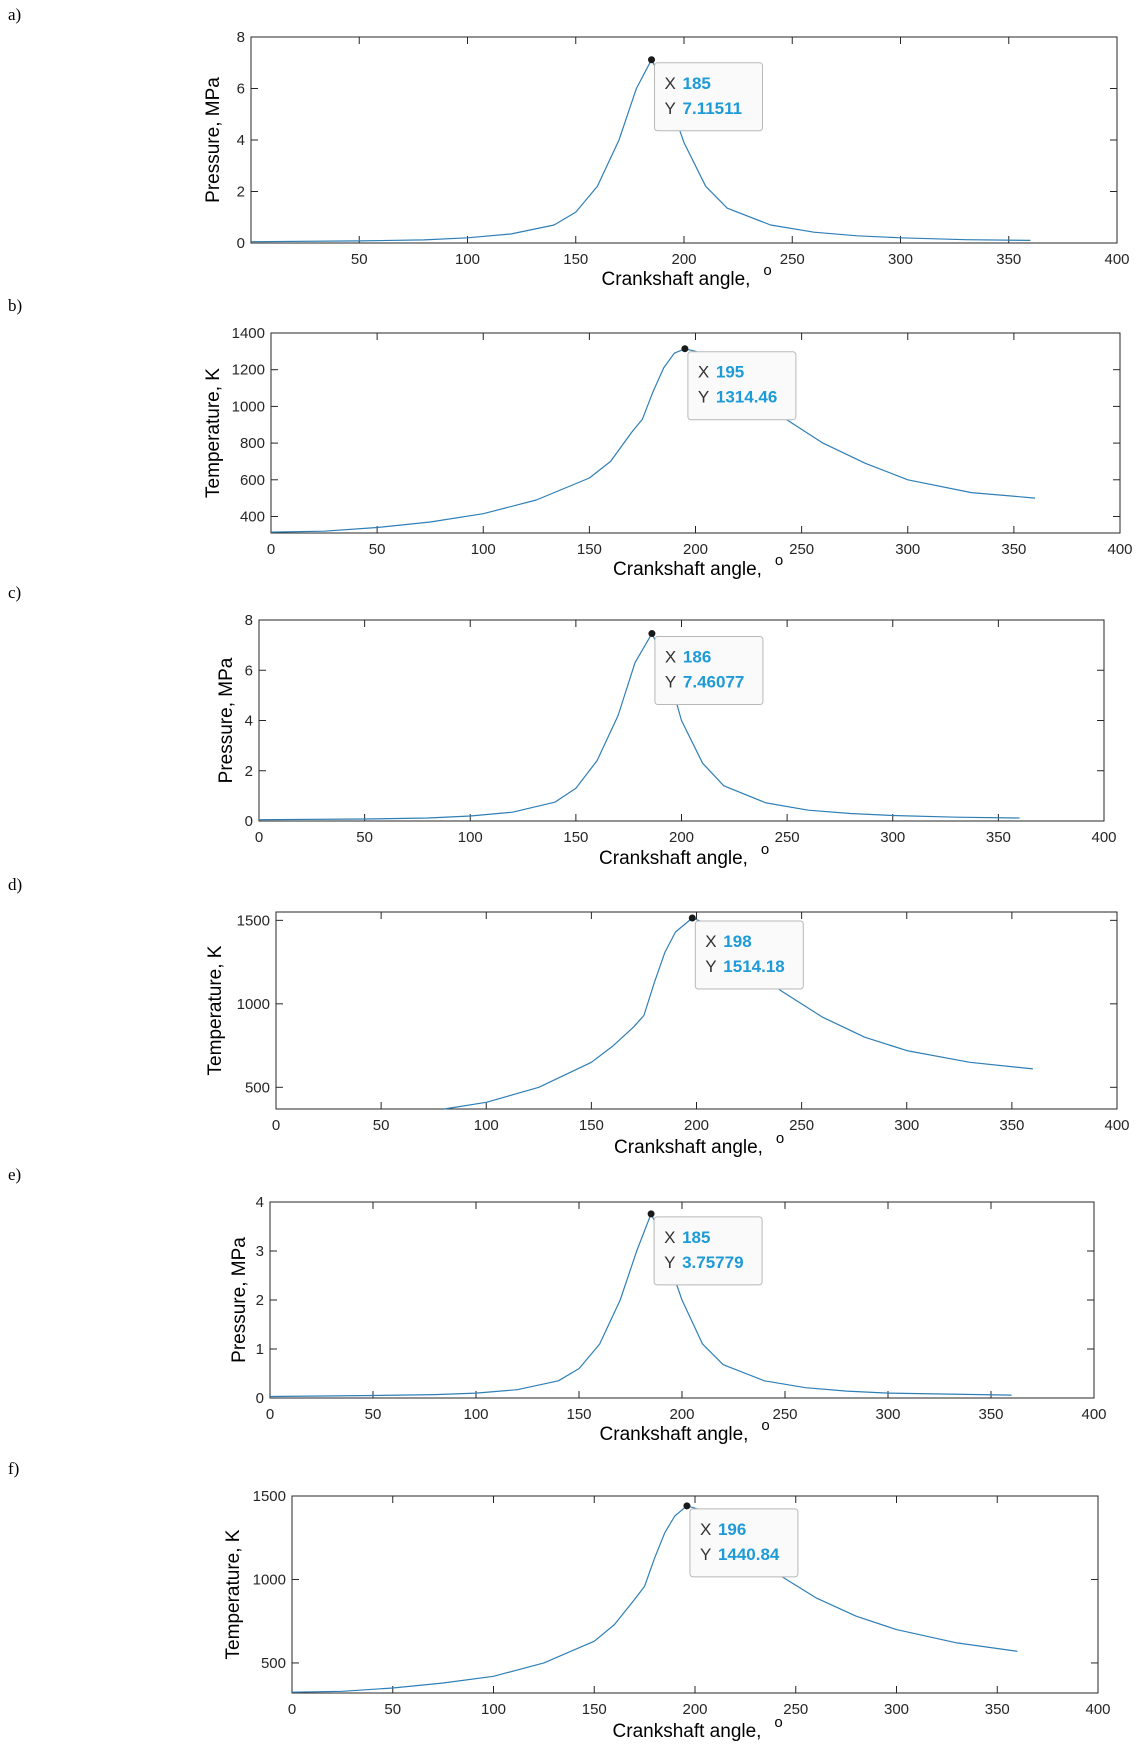 This screenshot has width=1139, height=1753. I want to click on datatip: X 186 Y 7.46077, so click(709, 671).